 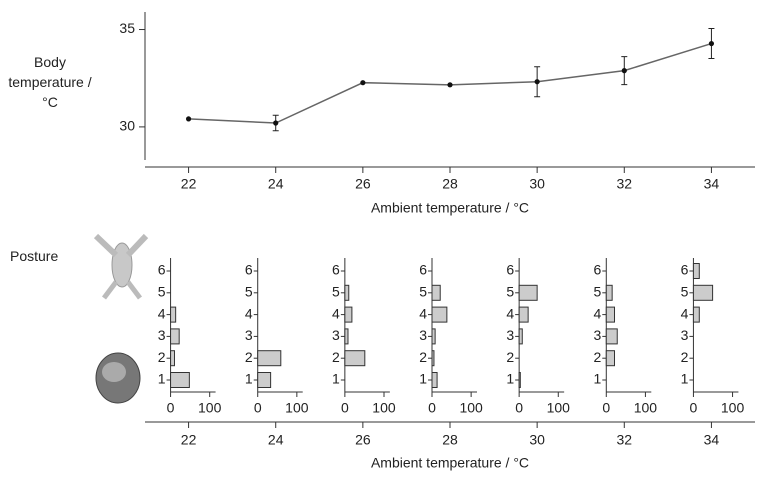 I want to click on x-tick-label: 26, so click(x=363, y=440).